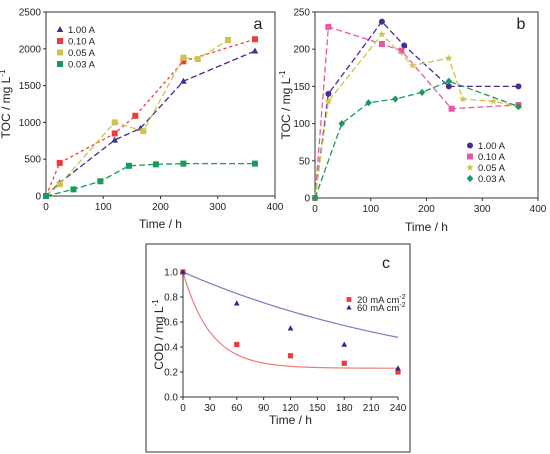 The image size is (550, 454). Describe the element at coordinates (6, 103) in the screenshot. I see `y-axis-title-a: TOC / mg L-1` at that location.